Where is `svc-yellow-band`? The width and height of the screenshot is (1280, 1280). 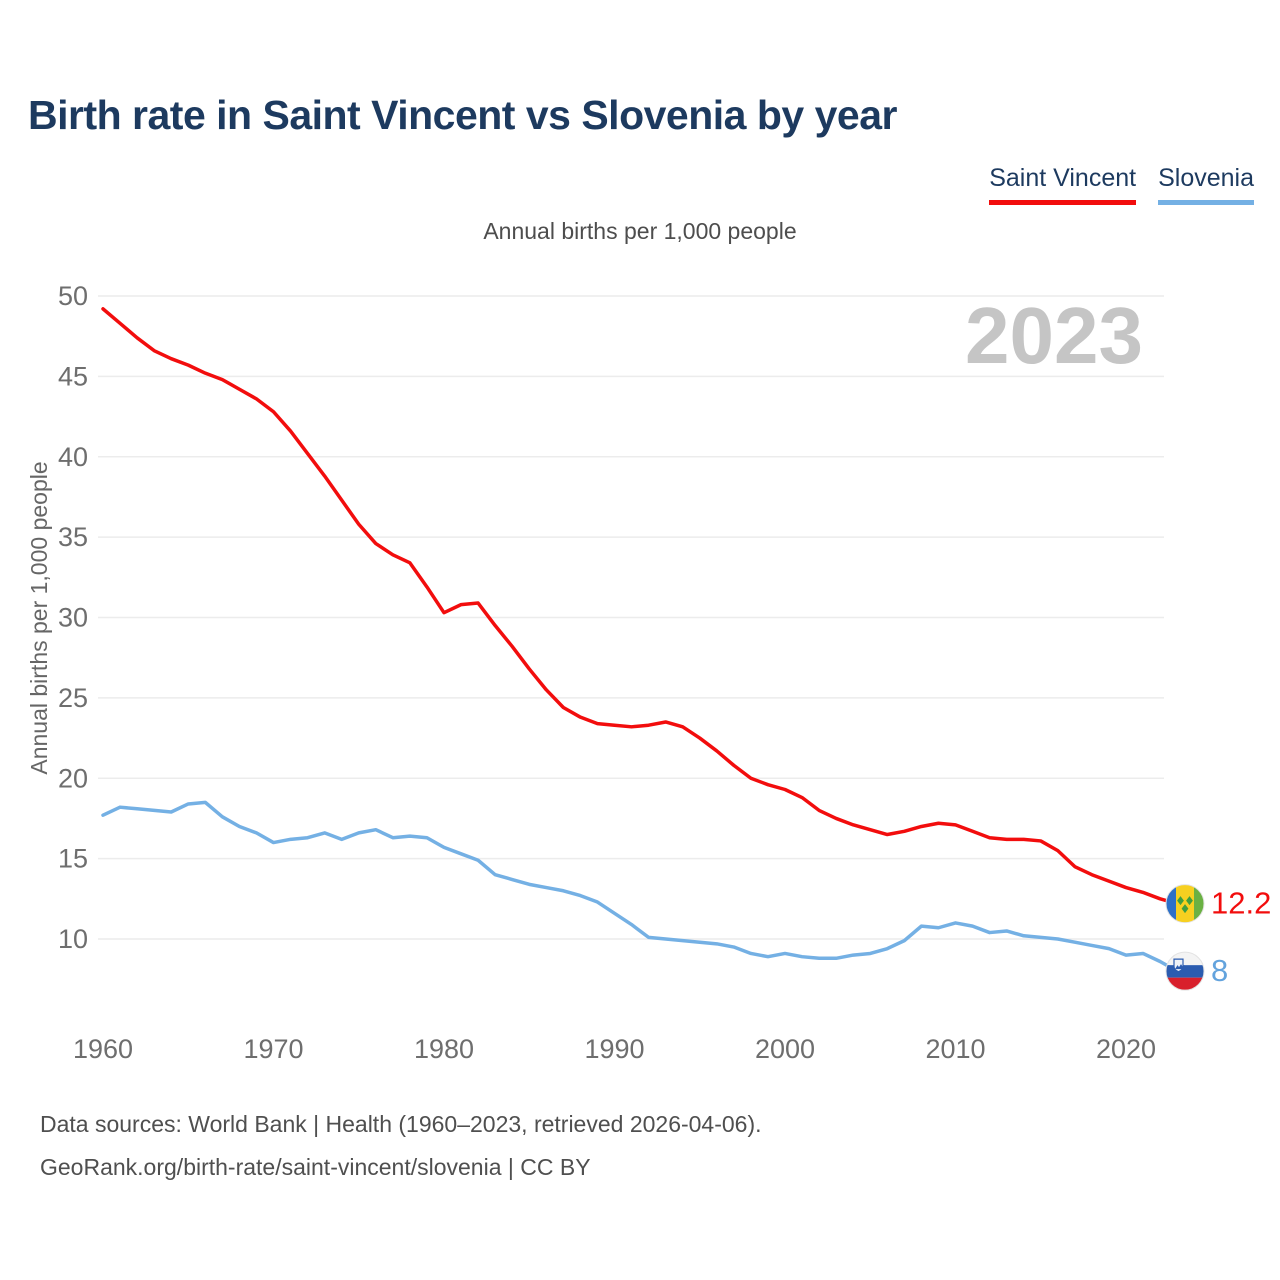 svc-yellow-band is located at coordinates (1185, 903).